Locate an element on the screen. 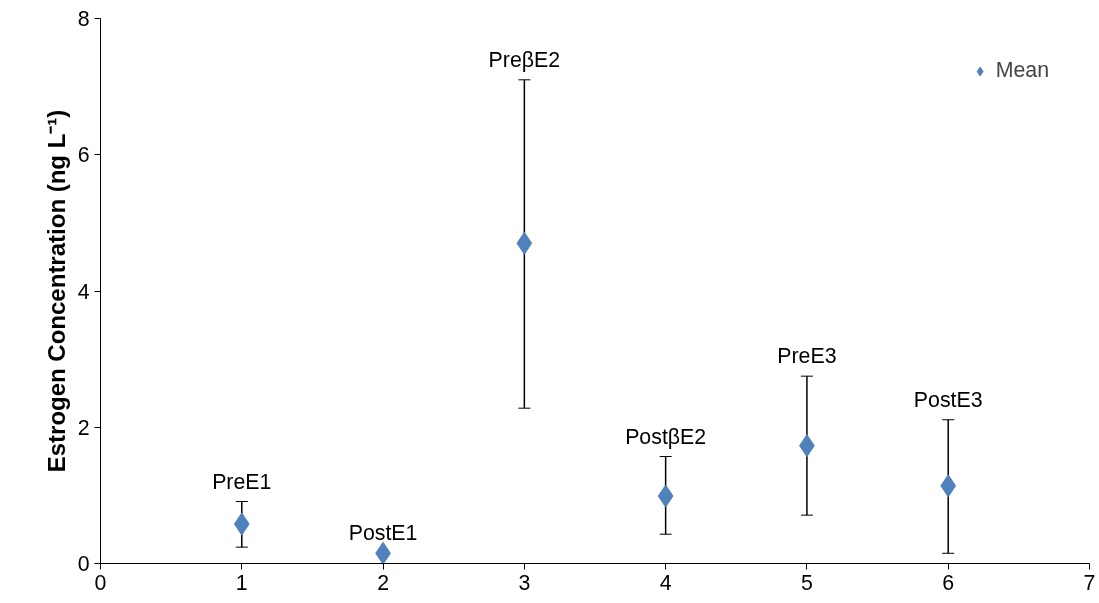 This screenshot has height=603, width=1099. x-tick-label: 7 is located at coordinates (1089, 582).